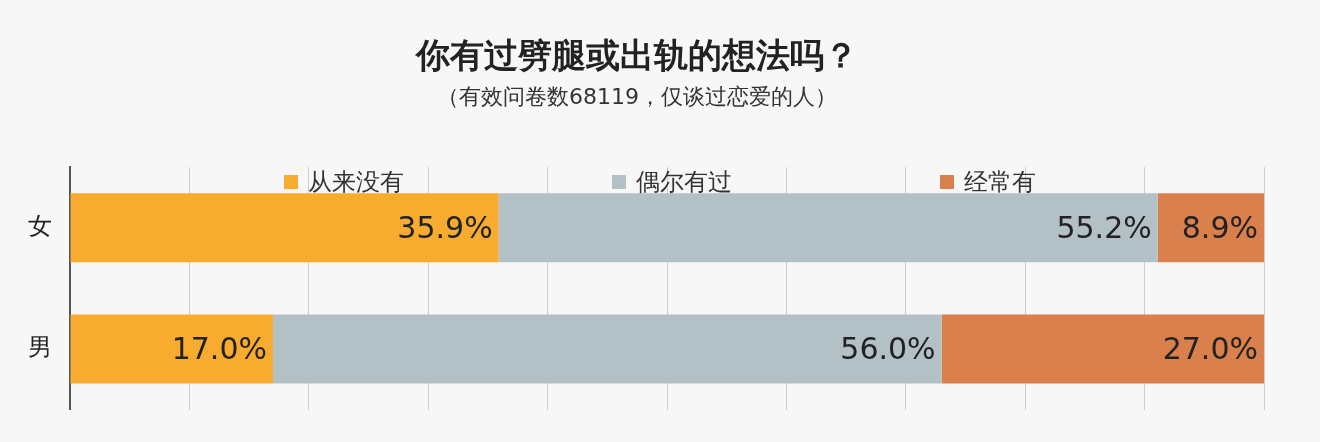 This screenshot has height=442, width=1320. What do you see at coordinates (40, 347) in the screenshot?
I see `y-tick-label: 男` at bounding box center [40, 347].